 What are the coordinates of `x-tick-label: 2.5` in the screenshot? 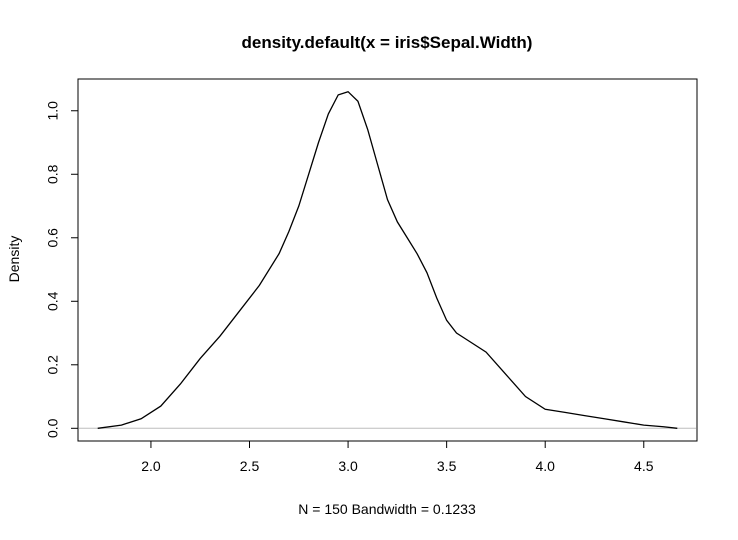 It's located at (250, 466).